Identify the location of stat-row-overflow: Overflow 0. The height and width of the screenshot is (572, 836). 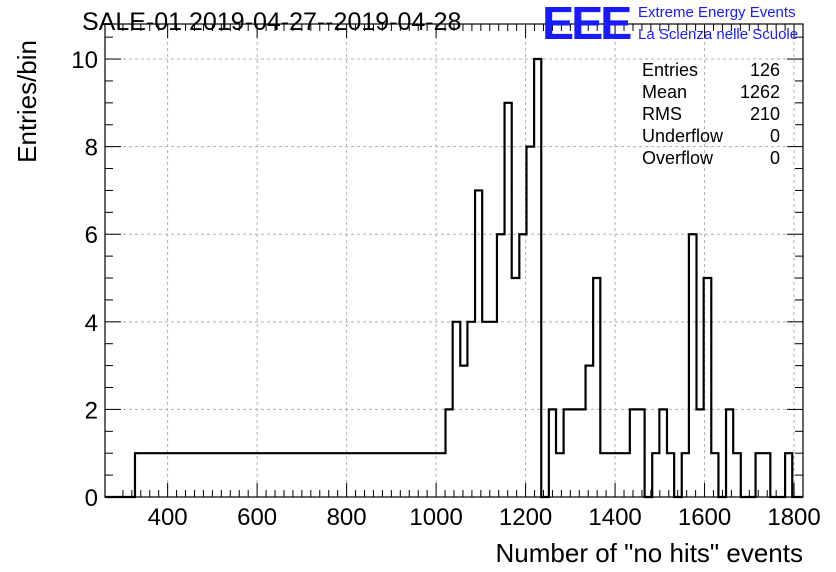
(711, 158).